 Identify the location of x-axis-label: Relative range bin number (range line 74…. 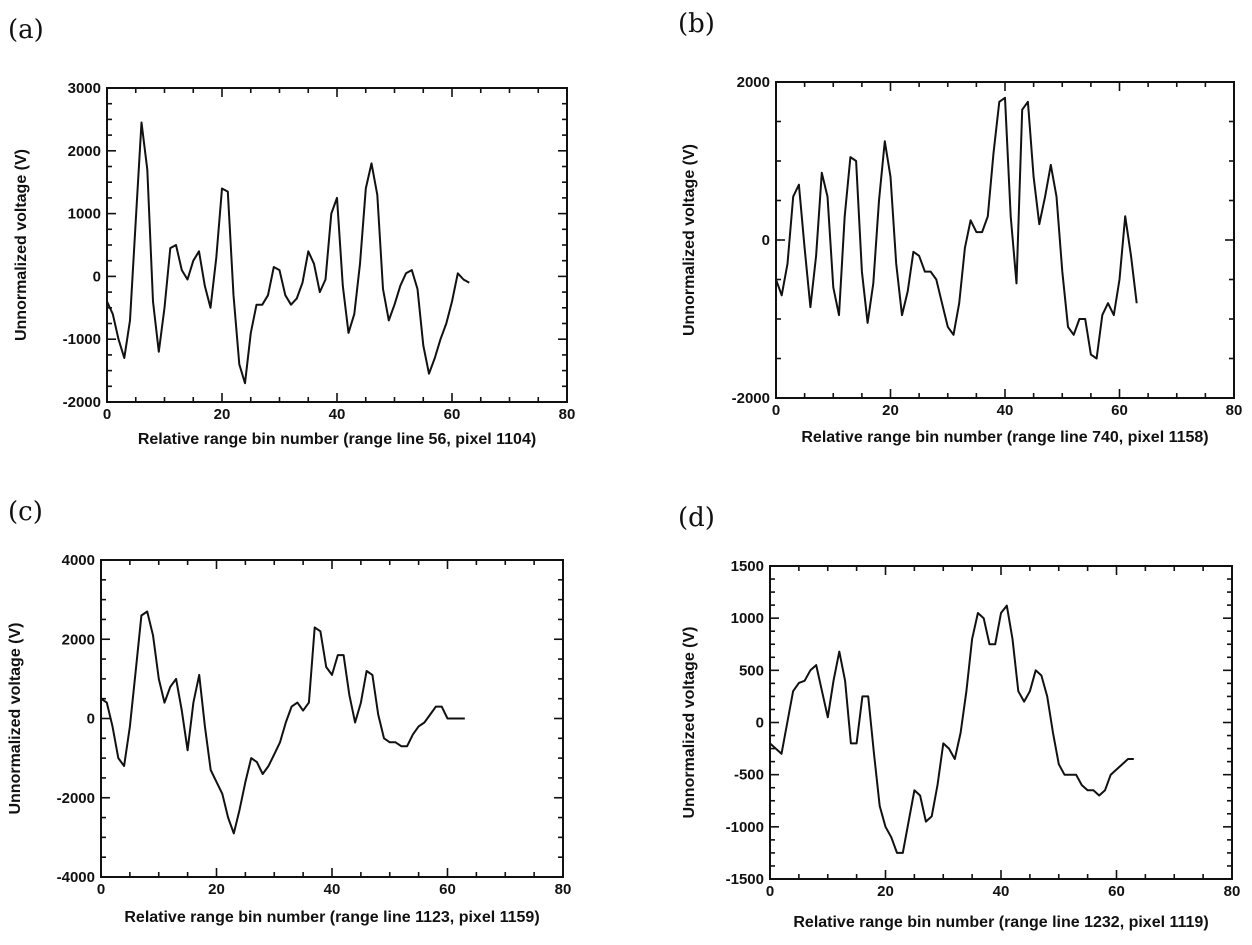
(1004, 437).